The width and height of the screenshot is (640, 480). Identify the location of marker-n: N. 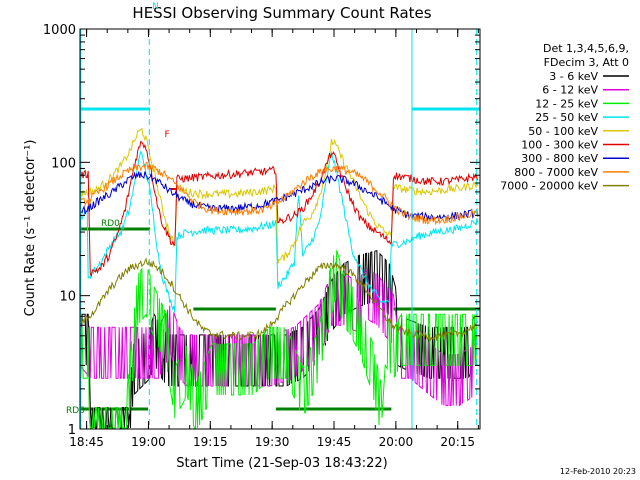
(155, 7).